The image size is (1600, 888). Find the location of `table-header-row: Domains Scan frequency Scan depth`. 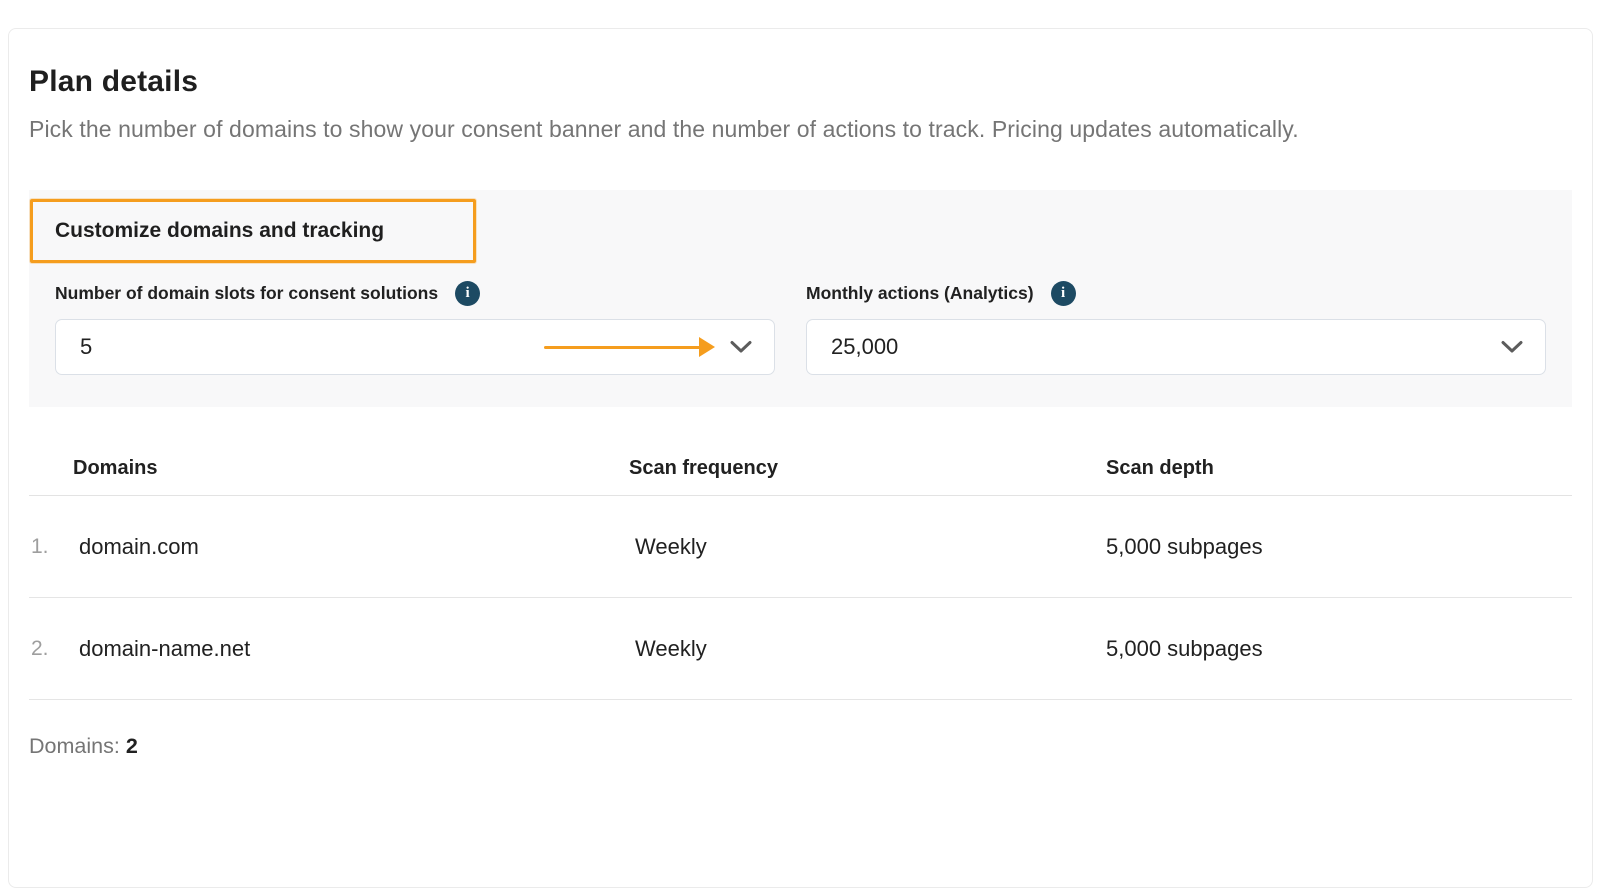

table-header-row: Domains Scan frequency Scan depth is located at coordinates (800, 469).